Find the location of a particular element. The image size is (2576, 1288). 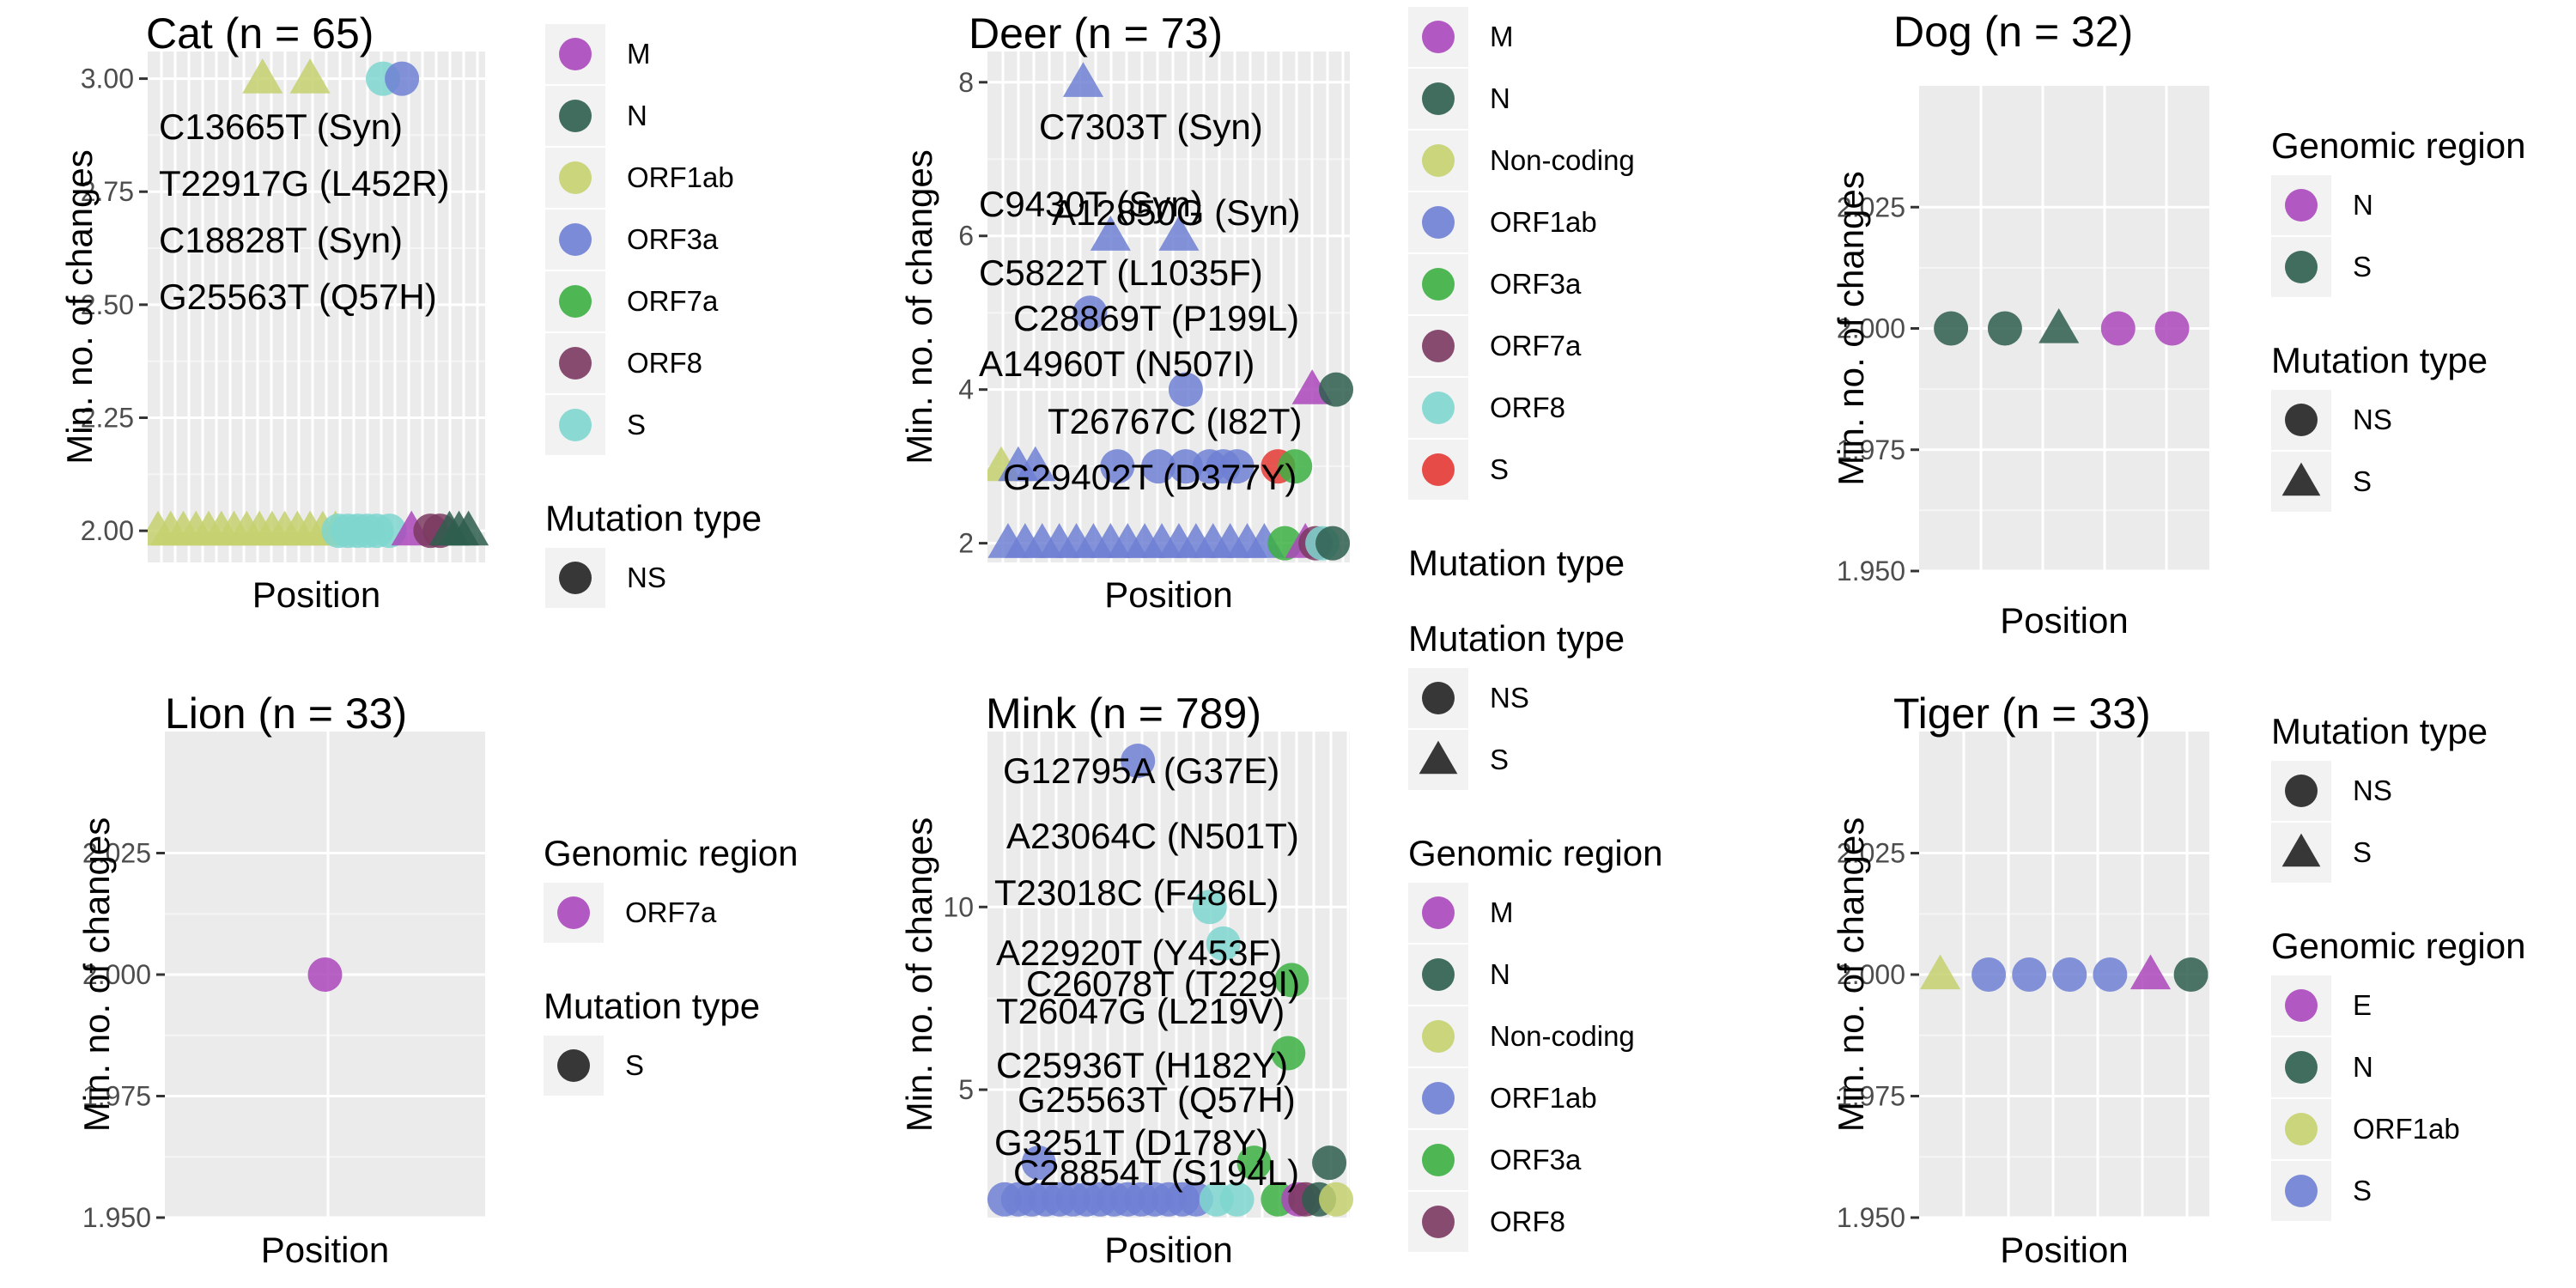

mutation-annotation: A12850G (Syn) is located at coordinates (1177, 213).